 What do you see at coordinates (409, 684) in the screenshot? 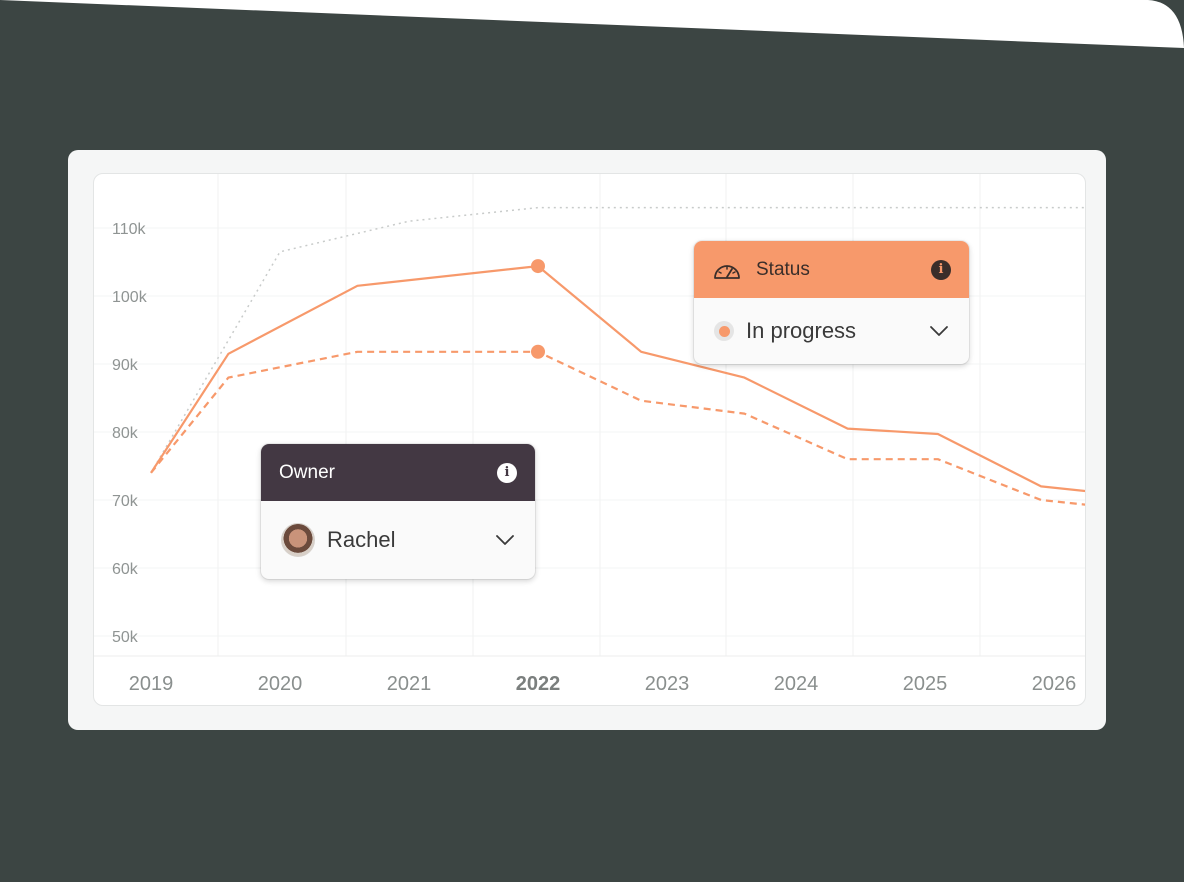
I see `x-tick-label: 2021` at bounding box center [409, 684].